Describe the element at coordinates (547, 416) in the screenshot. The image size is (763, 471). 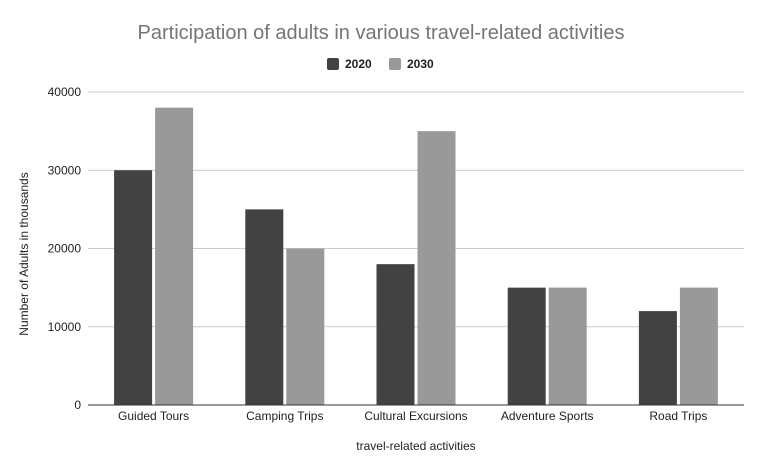
I see `x-tick-label: Adventure Sports` at that location.